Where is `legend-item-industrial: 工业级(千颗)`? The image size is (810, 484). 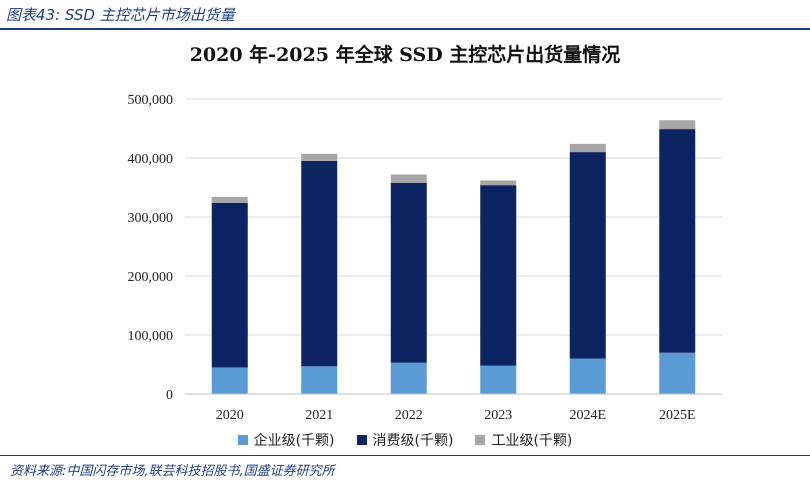 legend-item-industrial: 工业级(千颗) is located at coordinates (523, 440).